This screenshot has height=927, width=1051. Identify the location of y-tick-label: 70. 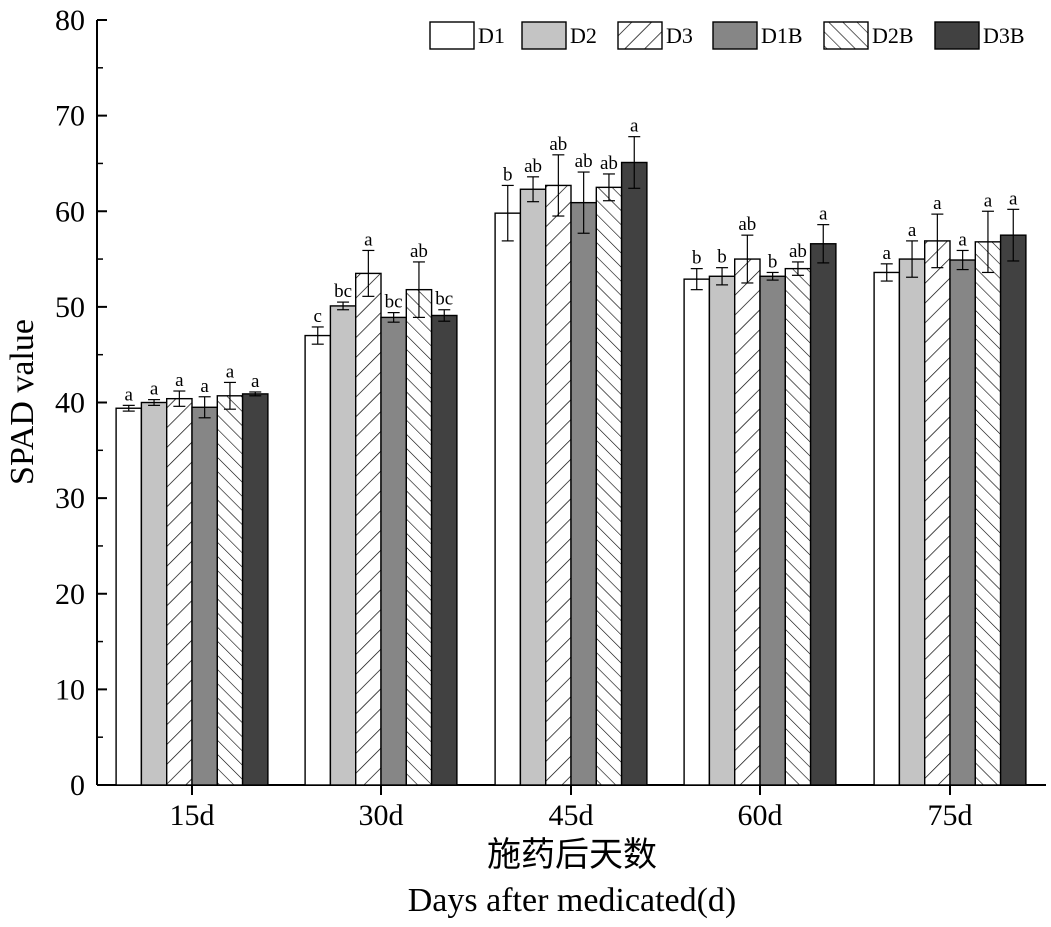
(70, 116).